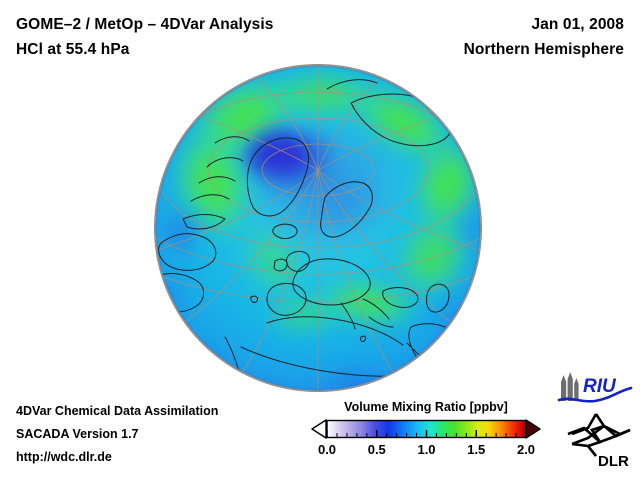  Describe the element at coordinates (526, 449) in the screenshot. I see `colorbar-tick-label: 2.0` at that location.